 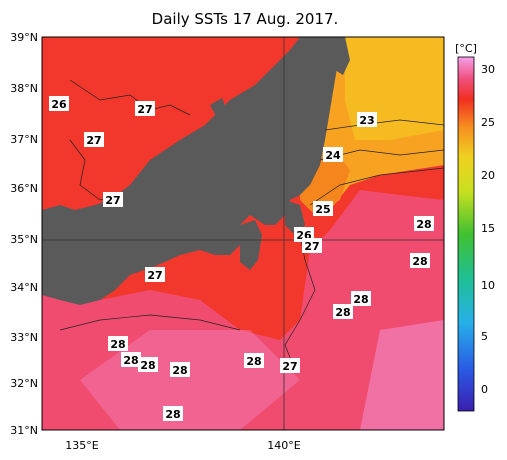 What do you see at coordinates (484, 389) in the screenshot?
I see `colorbar-tick: 0` at bounding box center [484, 389].